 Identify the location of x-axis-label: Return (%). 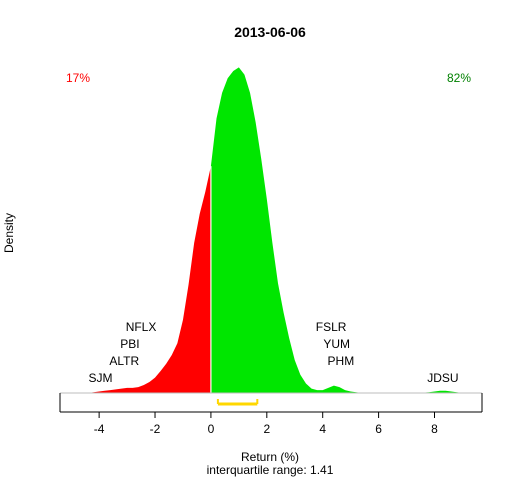
(270, 457).